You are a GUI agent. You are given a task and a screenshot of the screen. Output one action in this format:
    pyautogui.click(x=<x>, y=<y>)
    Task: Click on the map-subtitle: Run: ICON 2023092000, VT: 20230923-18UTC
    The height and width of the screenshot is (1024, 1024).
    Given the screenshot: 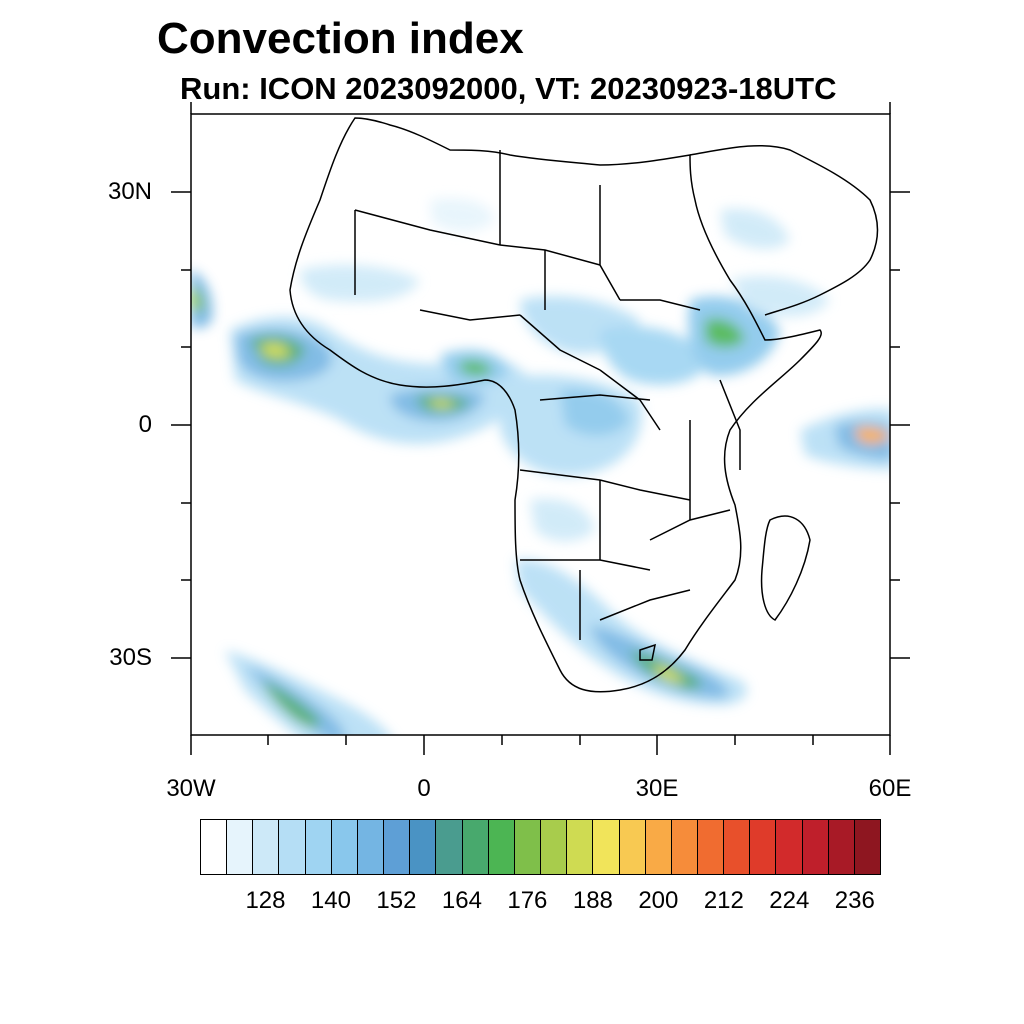 What is the action you would take?
    pyautogui.click(x=508, y=88)
    